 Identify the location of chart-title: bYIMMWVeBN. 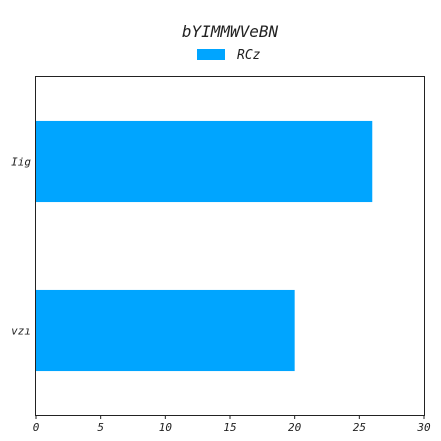
(230, 31).